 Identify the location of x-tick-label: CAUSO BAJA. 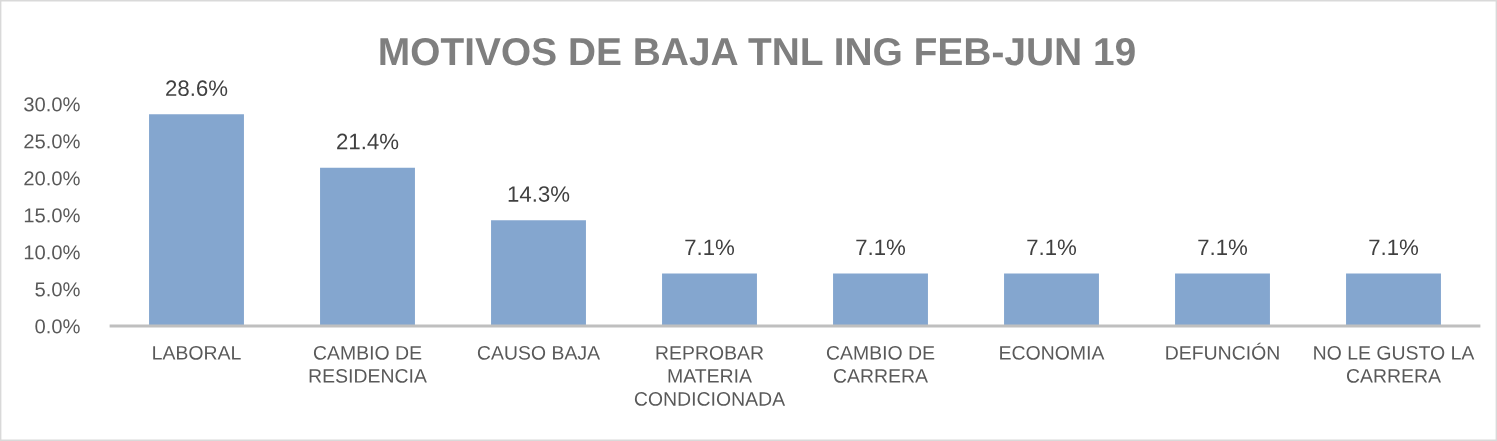
(539, 352).